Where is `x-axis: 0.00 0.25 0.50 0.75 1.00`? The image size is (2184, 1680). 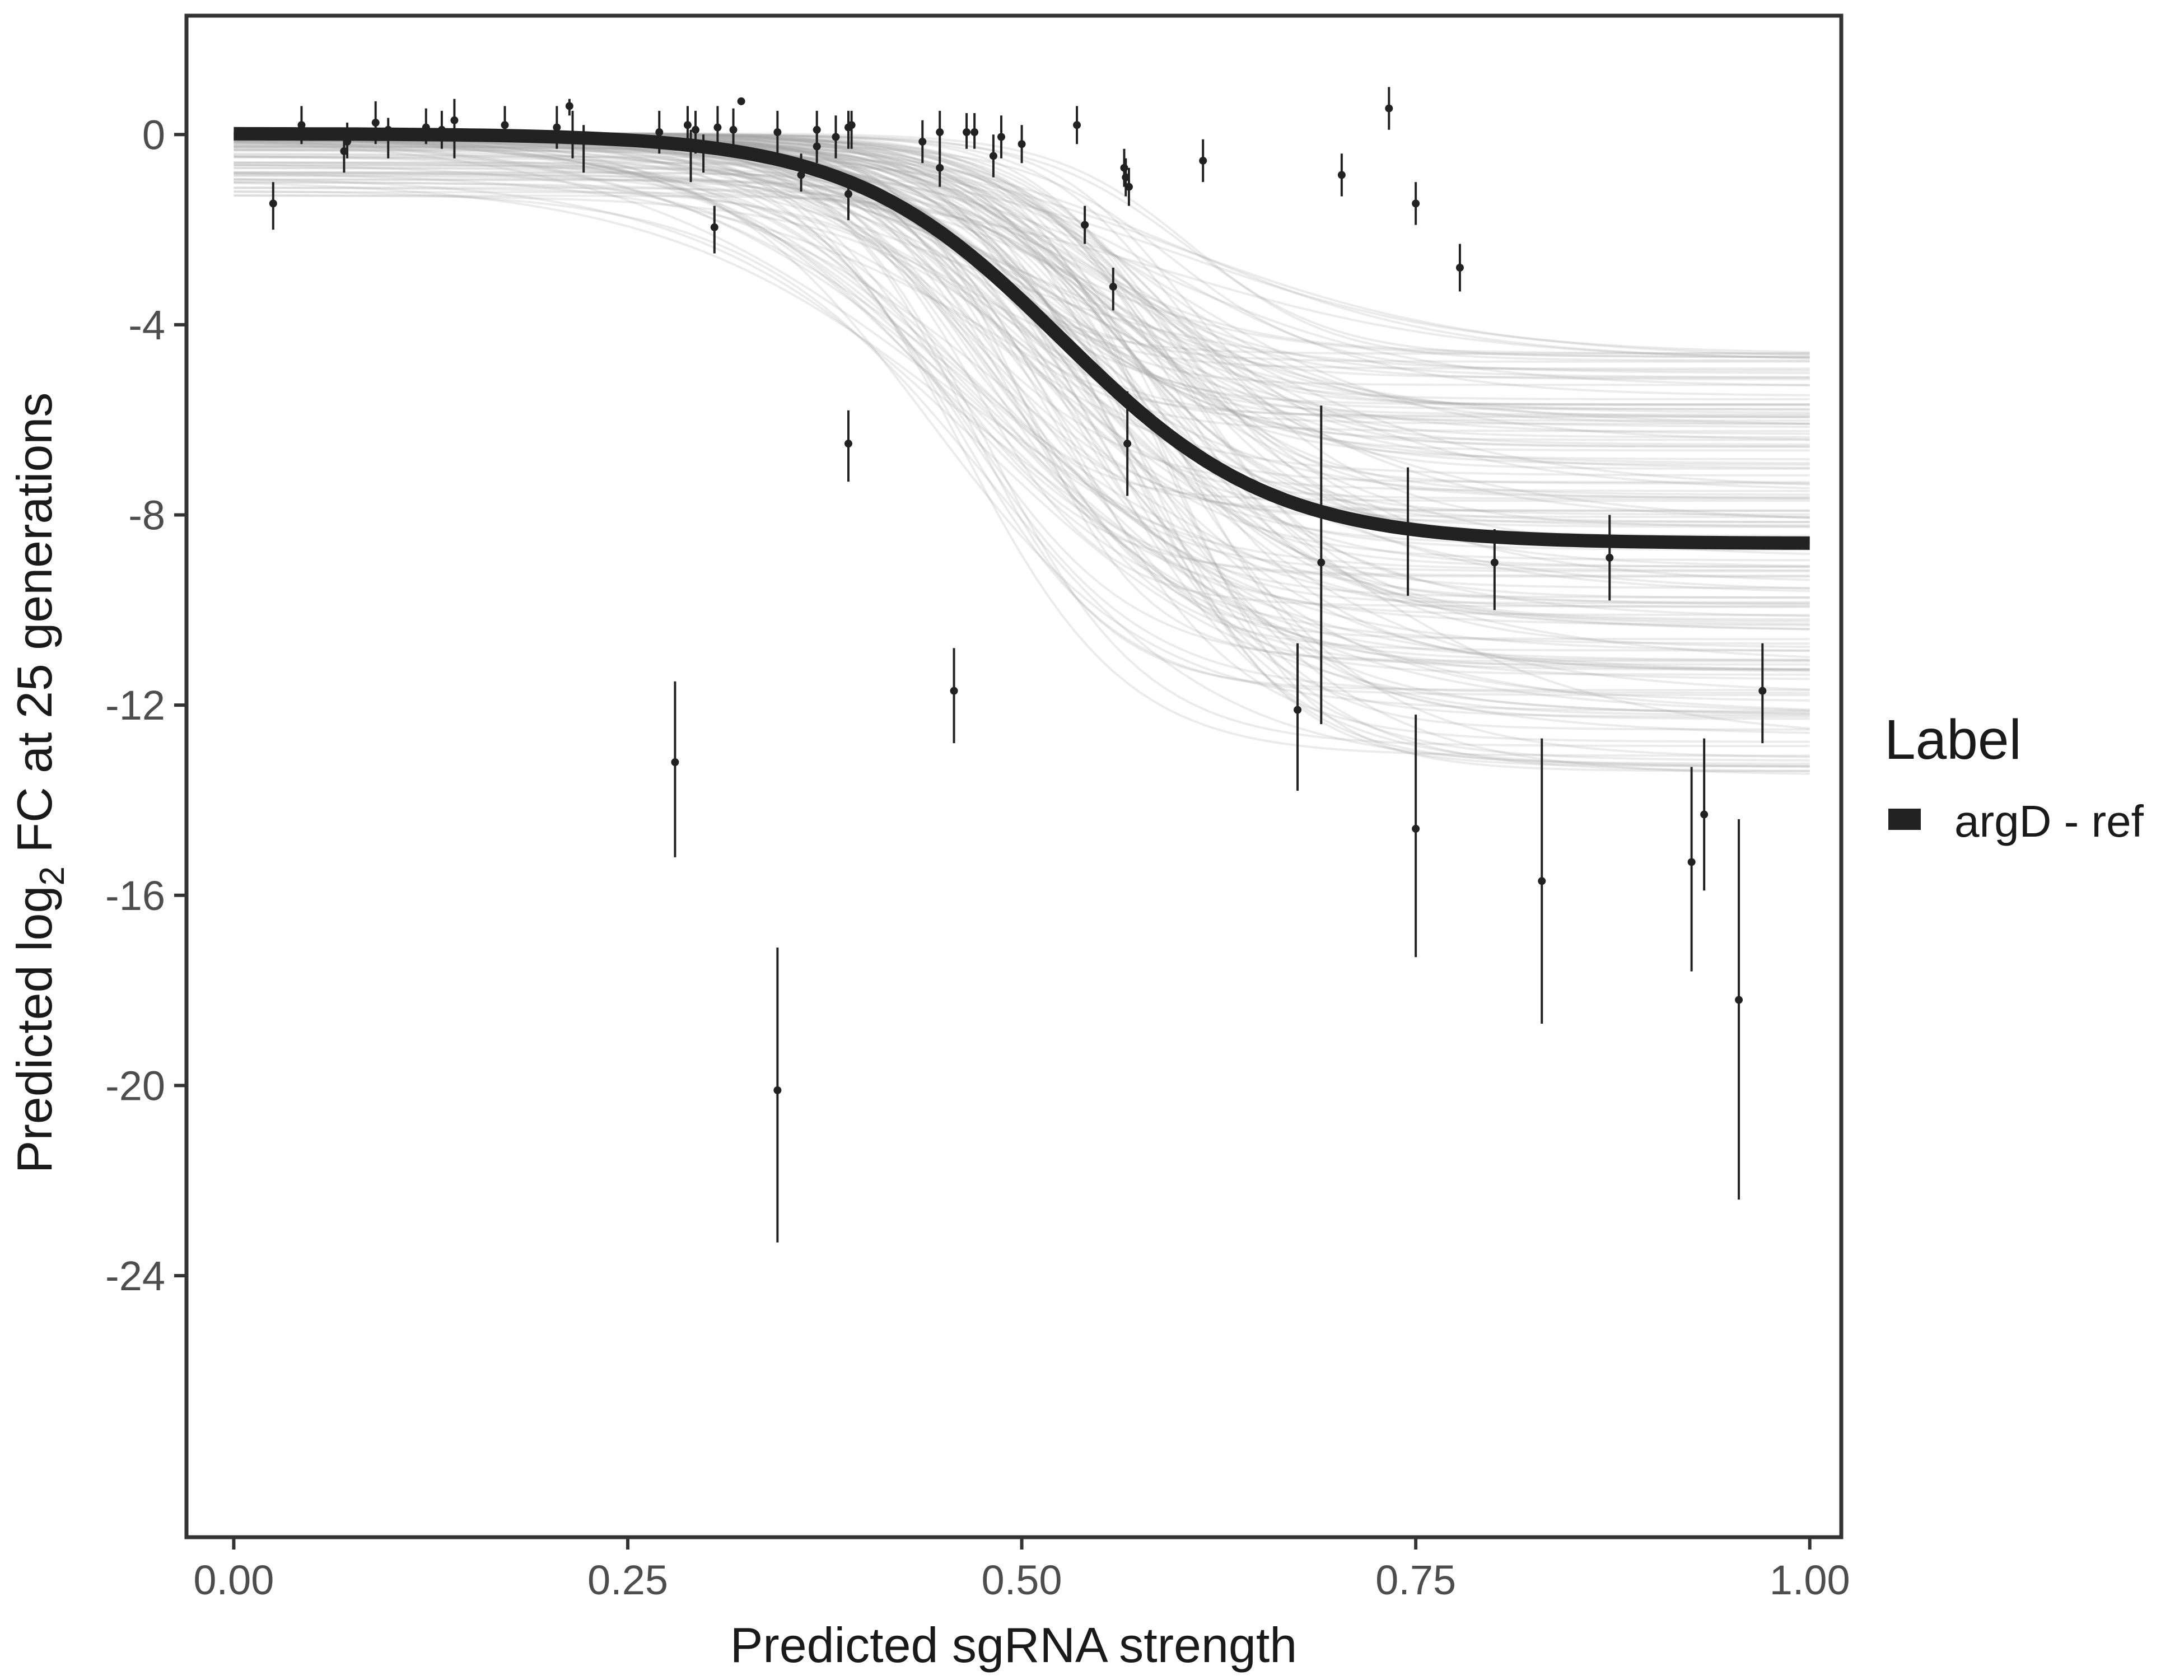
x-axis: 0.00 0.25 0.50 0.75 1.00 is located at coordinates (1022, 1571).